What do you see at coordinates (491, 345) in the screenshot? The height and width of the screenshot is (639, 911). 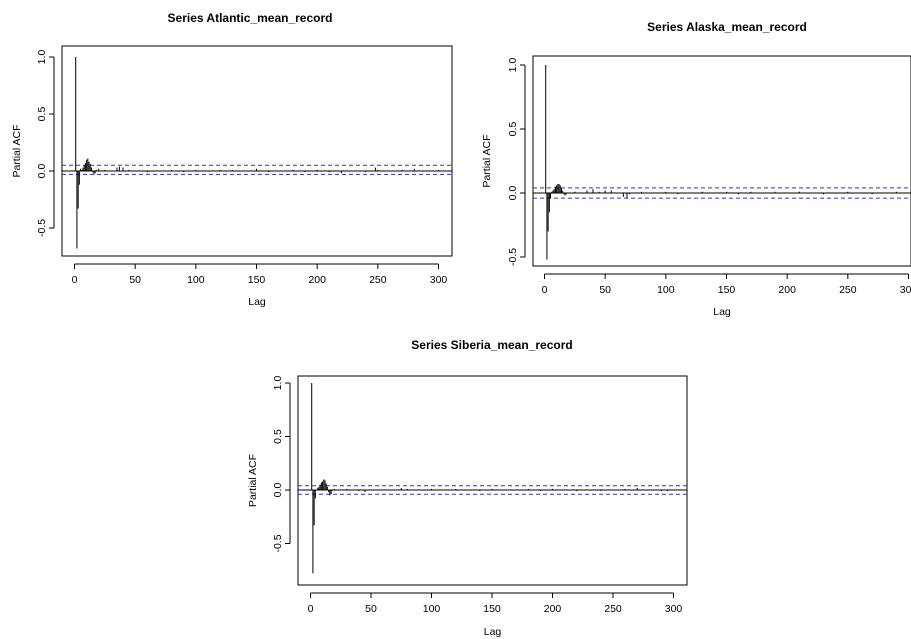 I see `chart-title: Series Siberia_mean_record` at bounding box center [491, 345].